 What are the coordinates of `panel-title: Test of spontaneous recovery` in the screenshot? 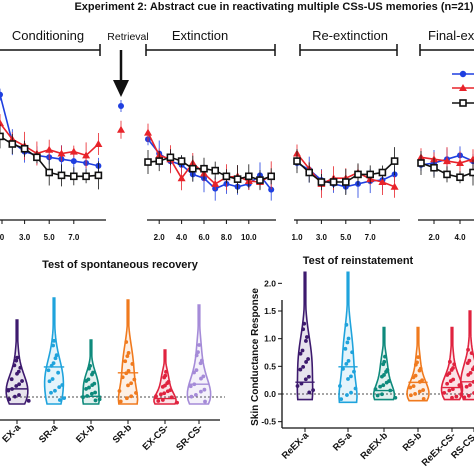 It's located at (120, 265).